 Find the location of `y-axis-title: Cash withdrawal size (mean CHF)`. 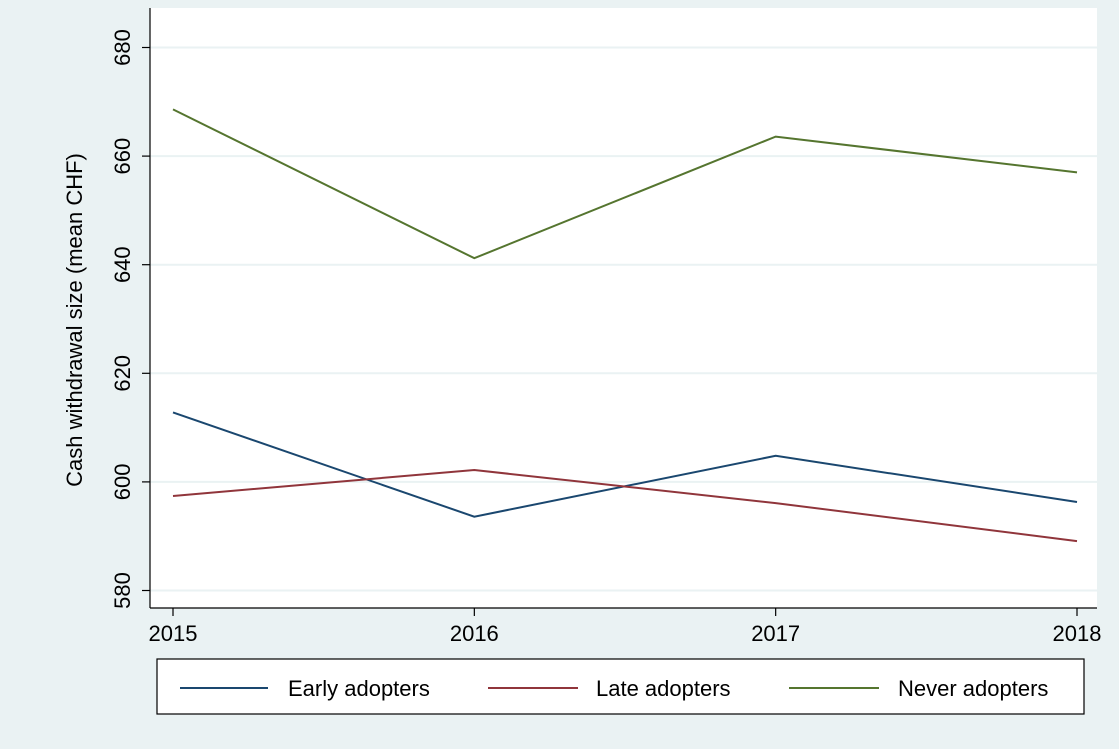

y-axis-title: Cash withdrawal size (mean CHF) is located at coordinates (74, 320).